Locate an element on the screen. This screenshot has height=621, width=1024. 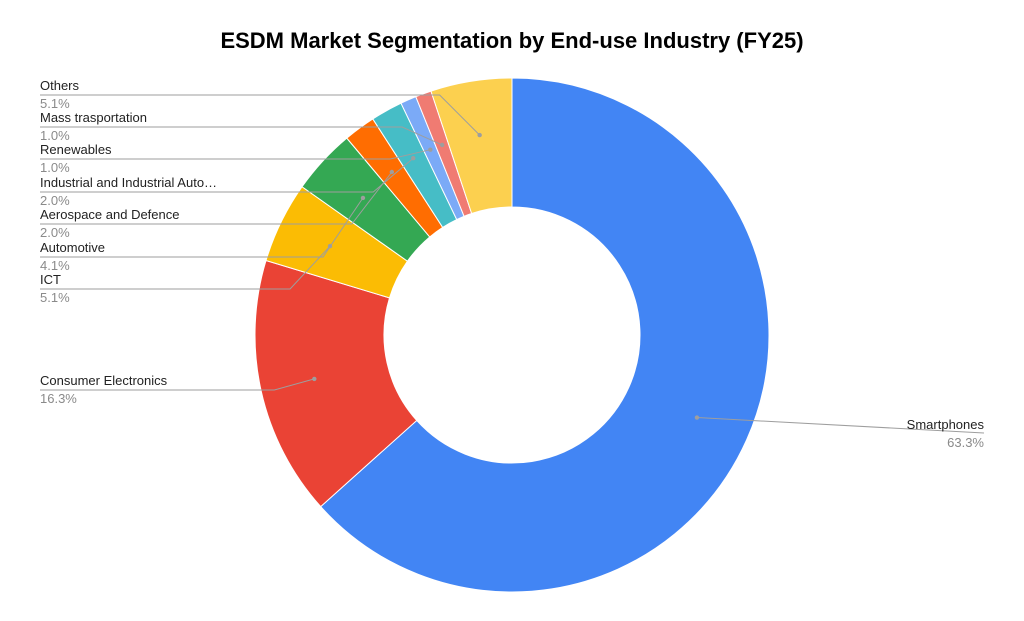
label-ict: ICT is located at coordinates (50, 279).